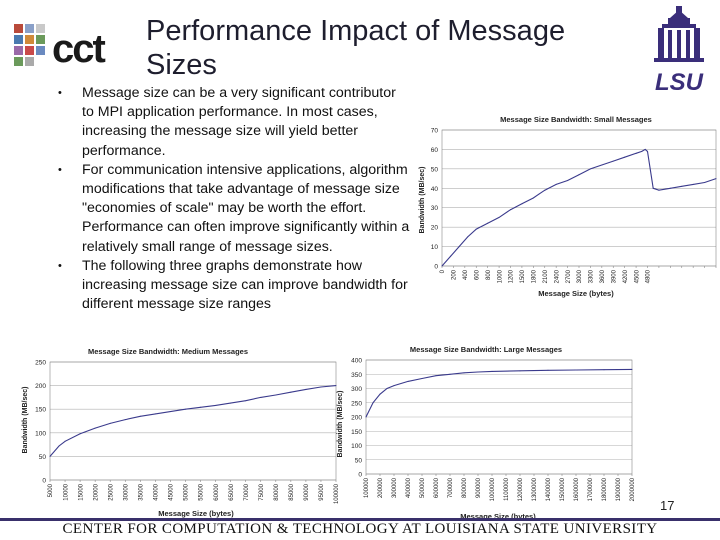 Image resolution: width=720 pixels, height=540 pixels. I want to click on x-tick-label: 50000, so click(187, 491).